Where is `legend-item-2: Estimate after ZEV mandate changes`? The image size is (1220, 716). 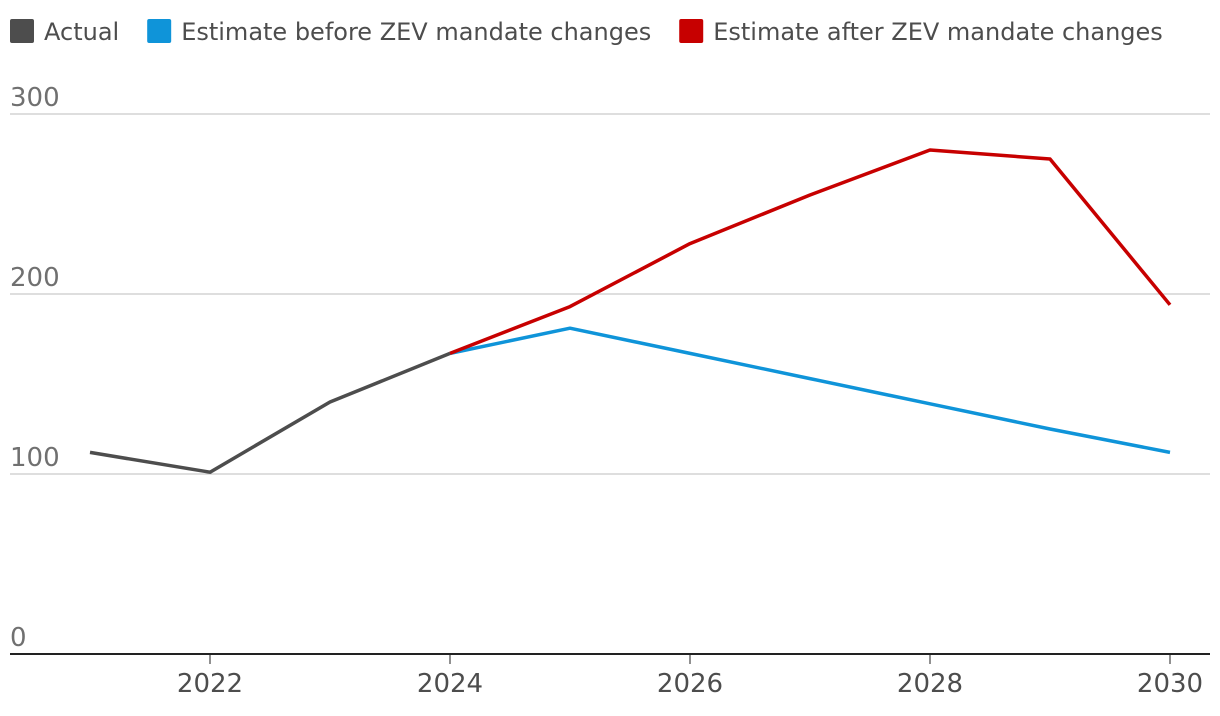
legend-item-2: Estimate after ZEV mandate changes is located at coordinates (921, 32).